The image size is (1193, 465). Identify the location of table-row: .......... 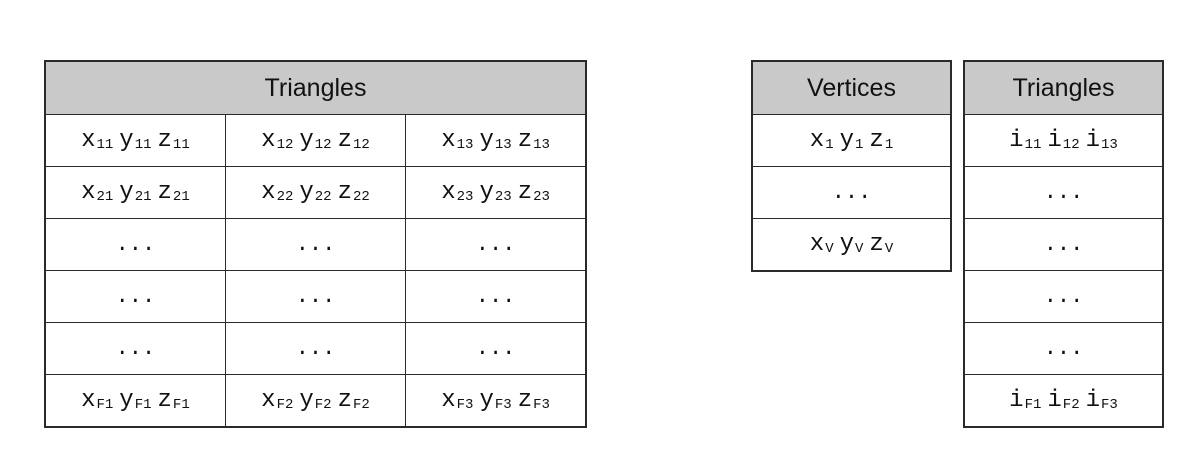
(315, 348).